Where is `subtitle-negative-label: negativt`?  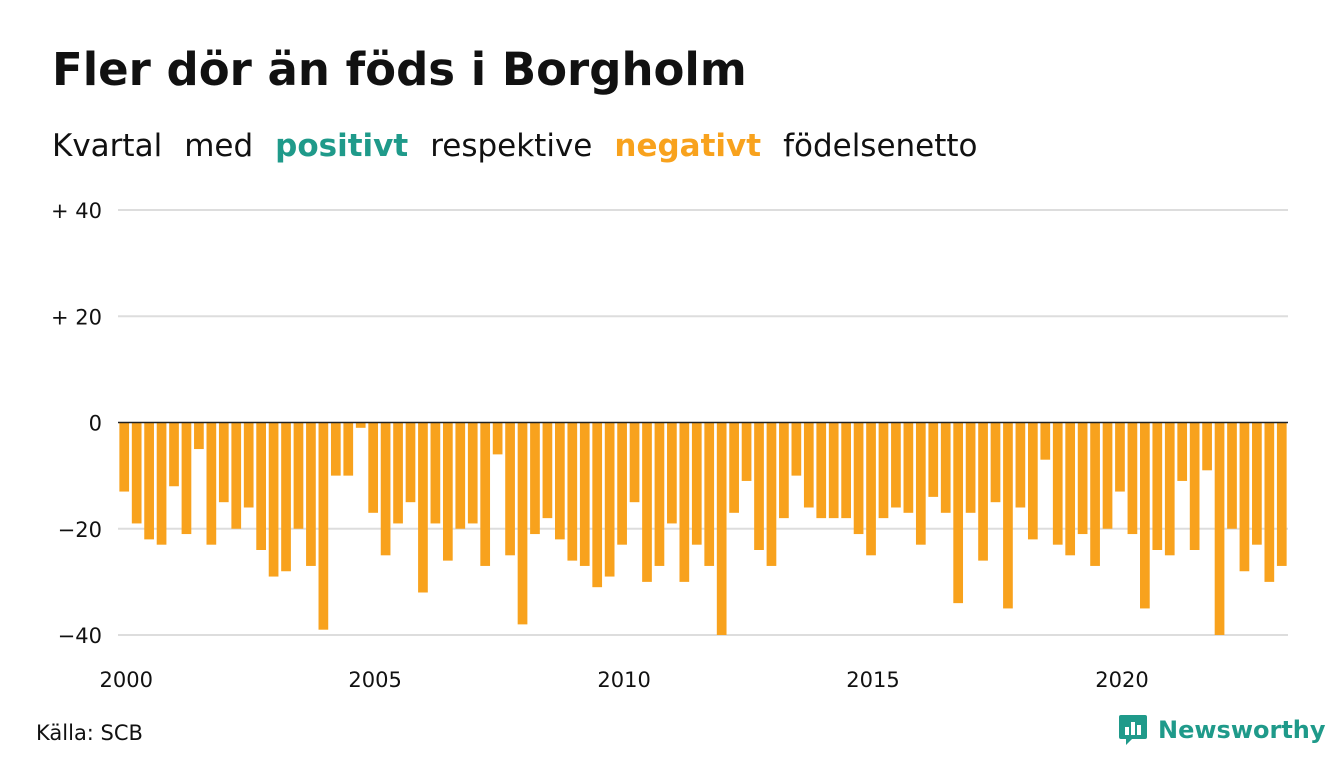
subtitle-negative-label: negativt is located at coordinates (688, 146).